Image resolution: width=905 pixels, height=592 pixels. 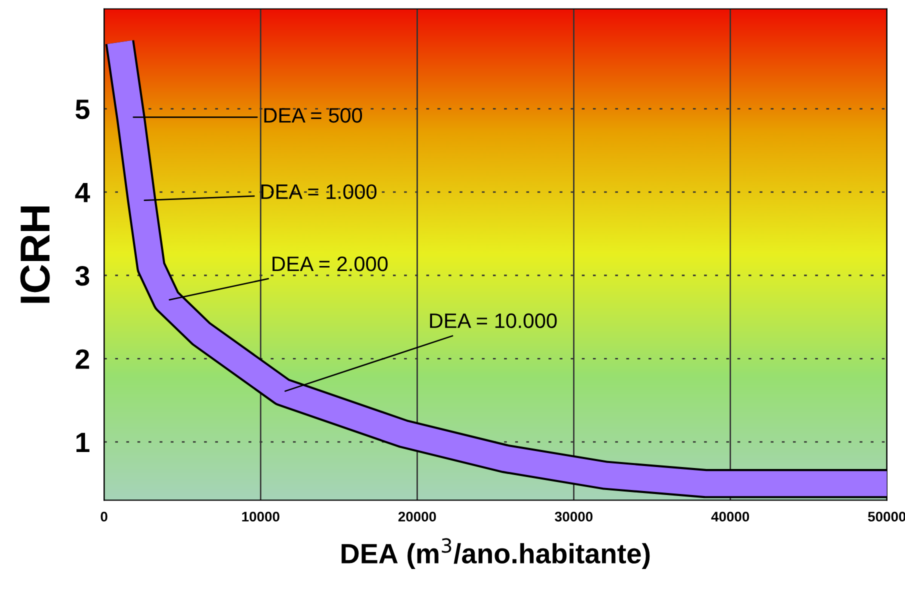 What do you see at coordinates (83, 442) in the screenshot?
I see `y-tick-label: 1` at bounding box center [83, 442].